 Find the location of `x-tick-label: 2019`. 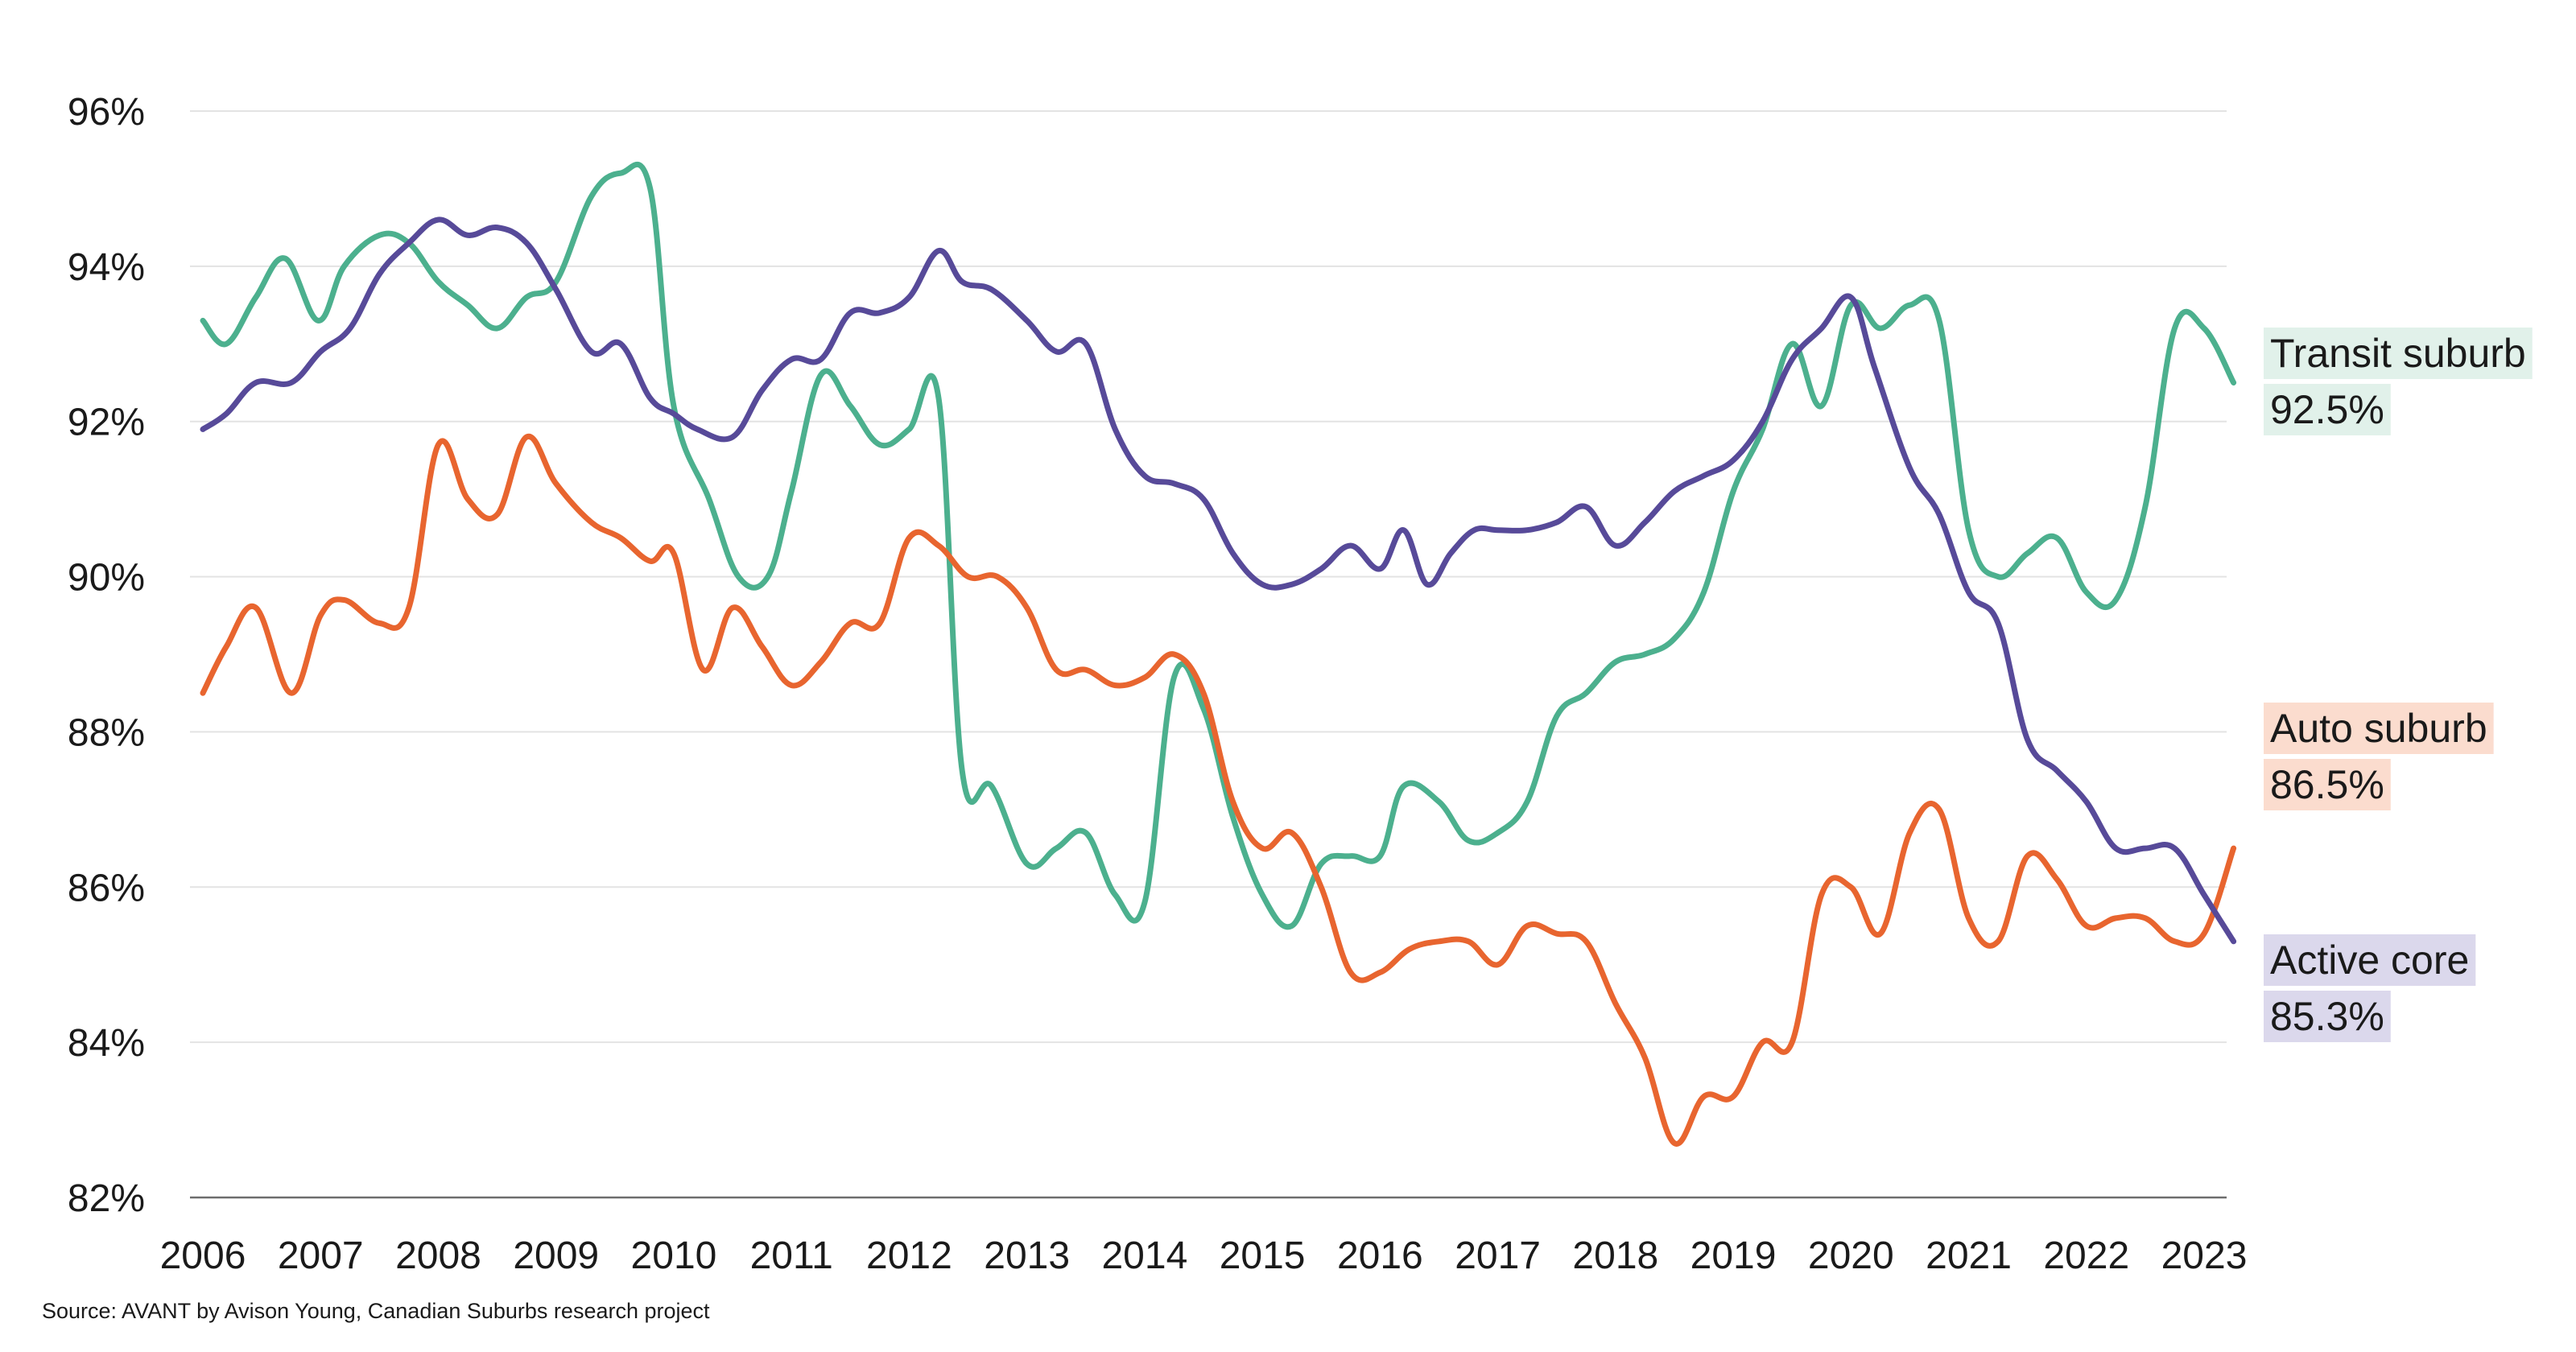

x-tick-label: 2019 is located at coordinates (1733, 1256).